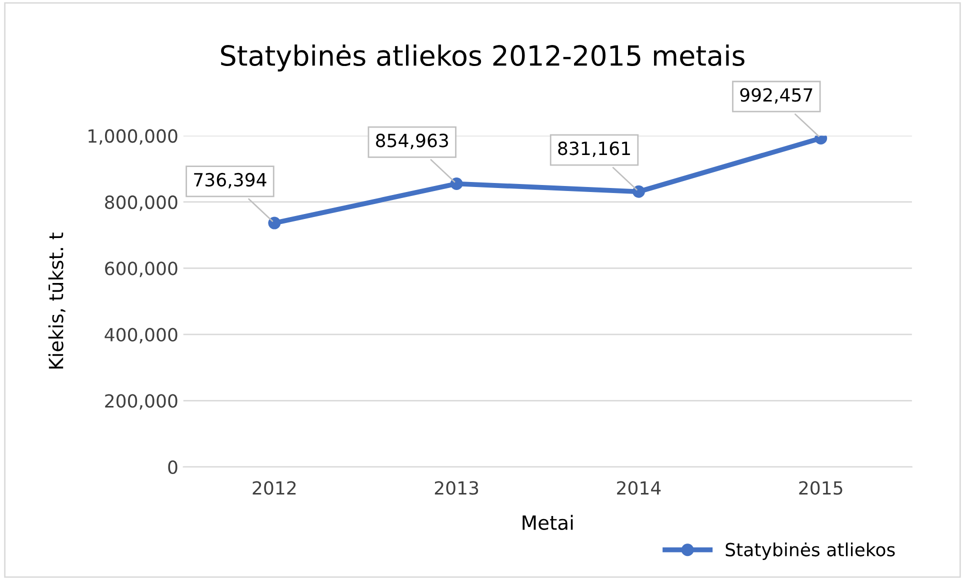  What do you see at coordinates (820, 488) in the screenshot?
I see `x-tick-label: 2015` at bounding box center [820, 488].